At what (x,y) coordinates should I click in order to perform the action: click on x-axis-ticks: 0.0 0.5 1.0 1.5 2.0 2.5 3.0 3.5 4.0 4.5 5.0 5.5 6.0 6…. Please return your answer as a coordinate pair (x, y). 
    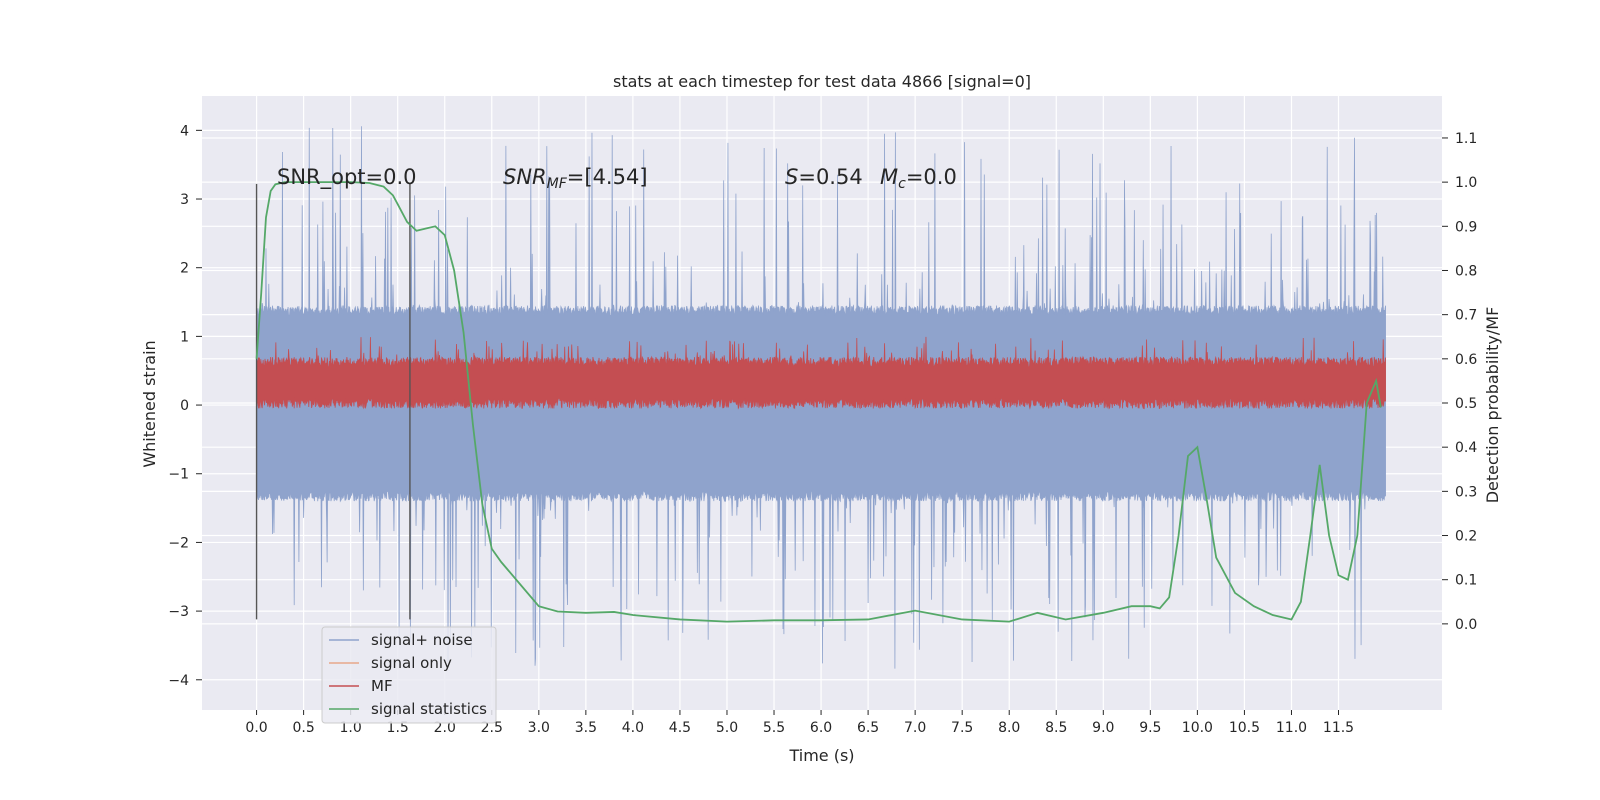
    Looking at the image, I should click on (799, 723).